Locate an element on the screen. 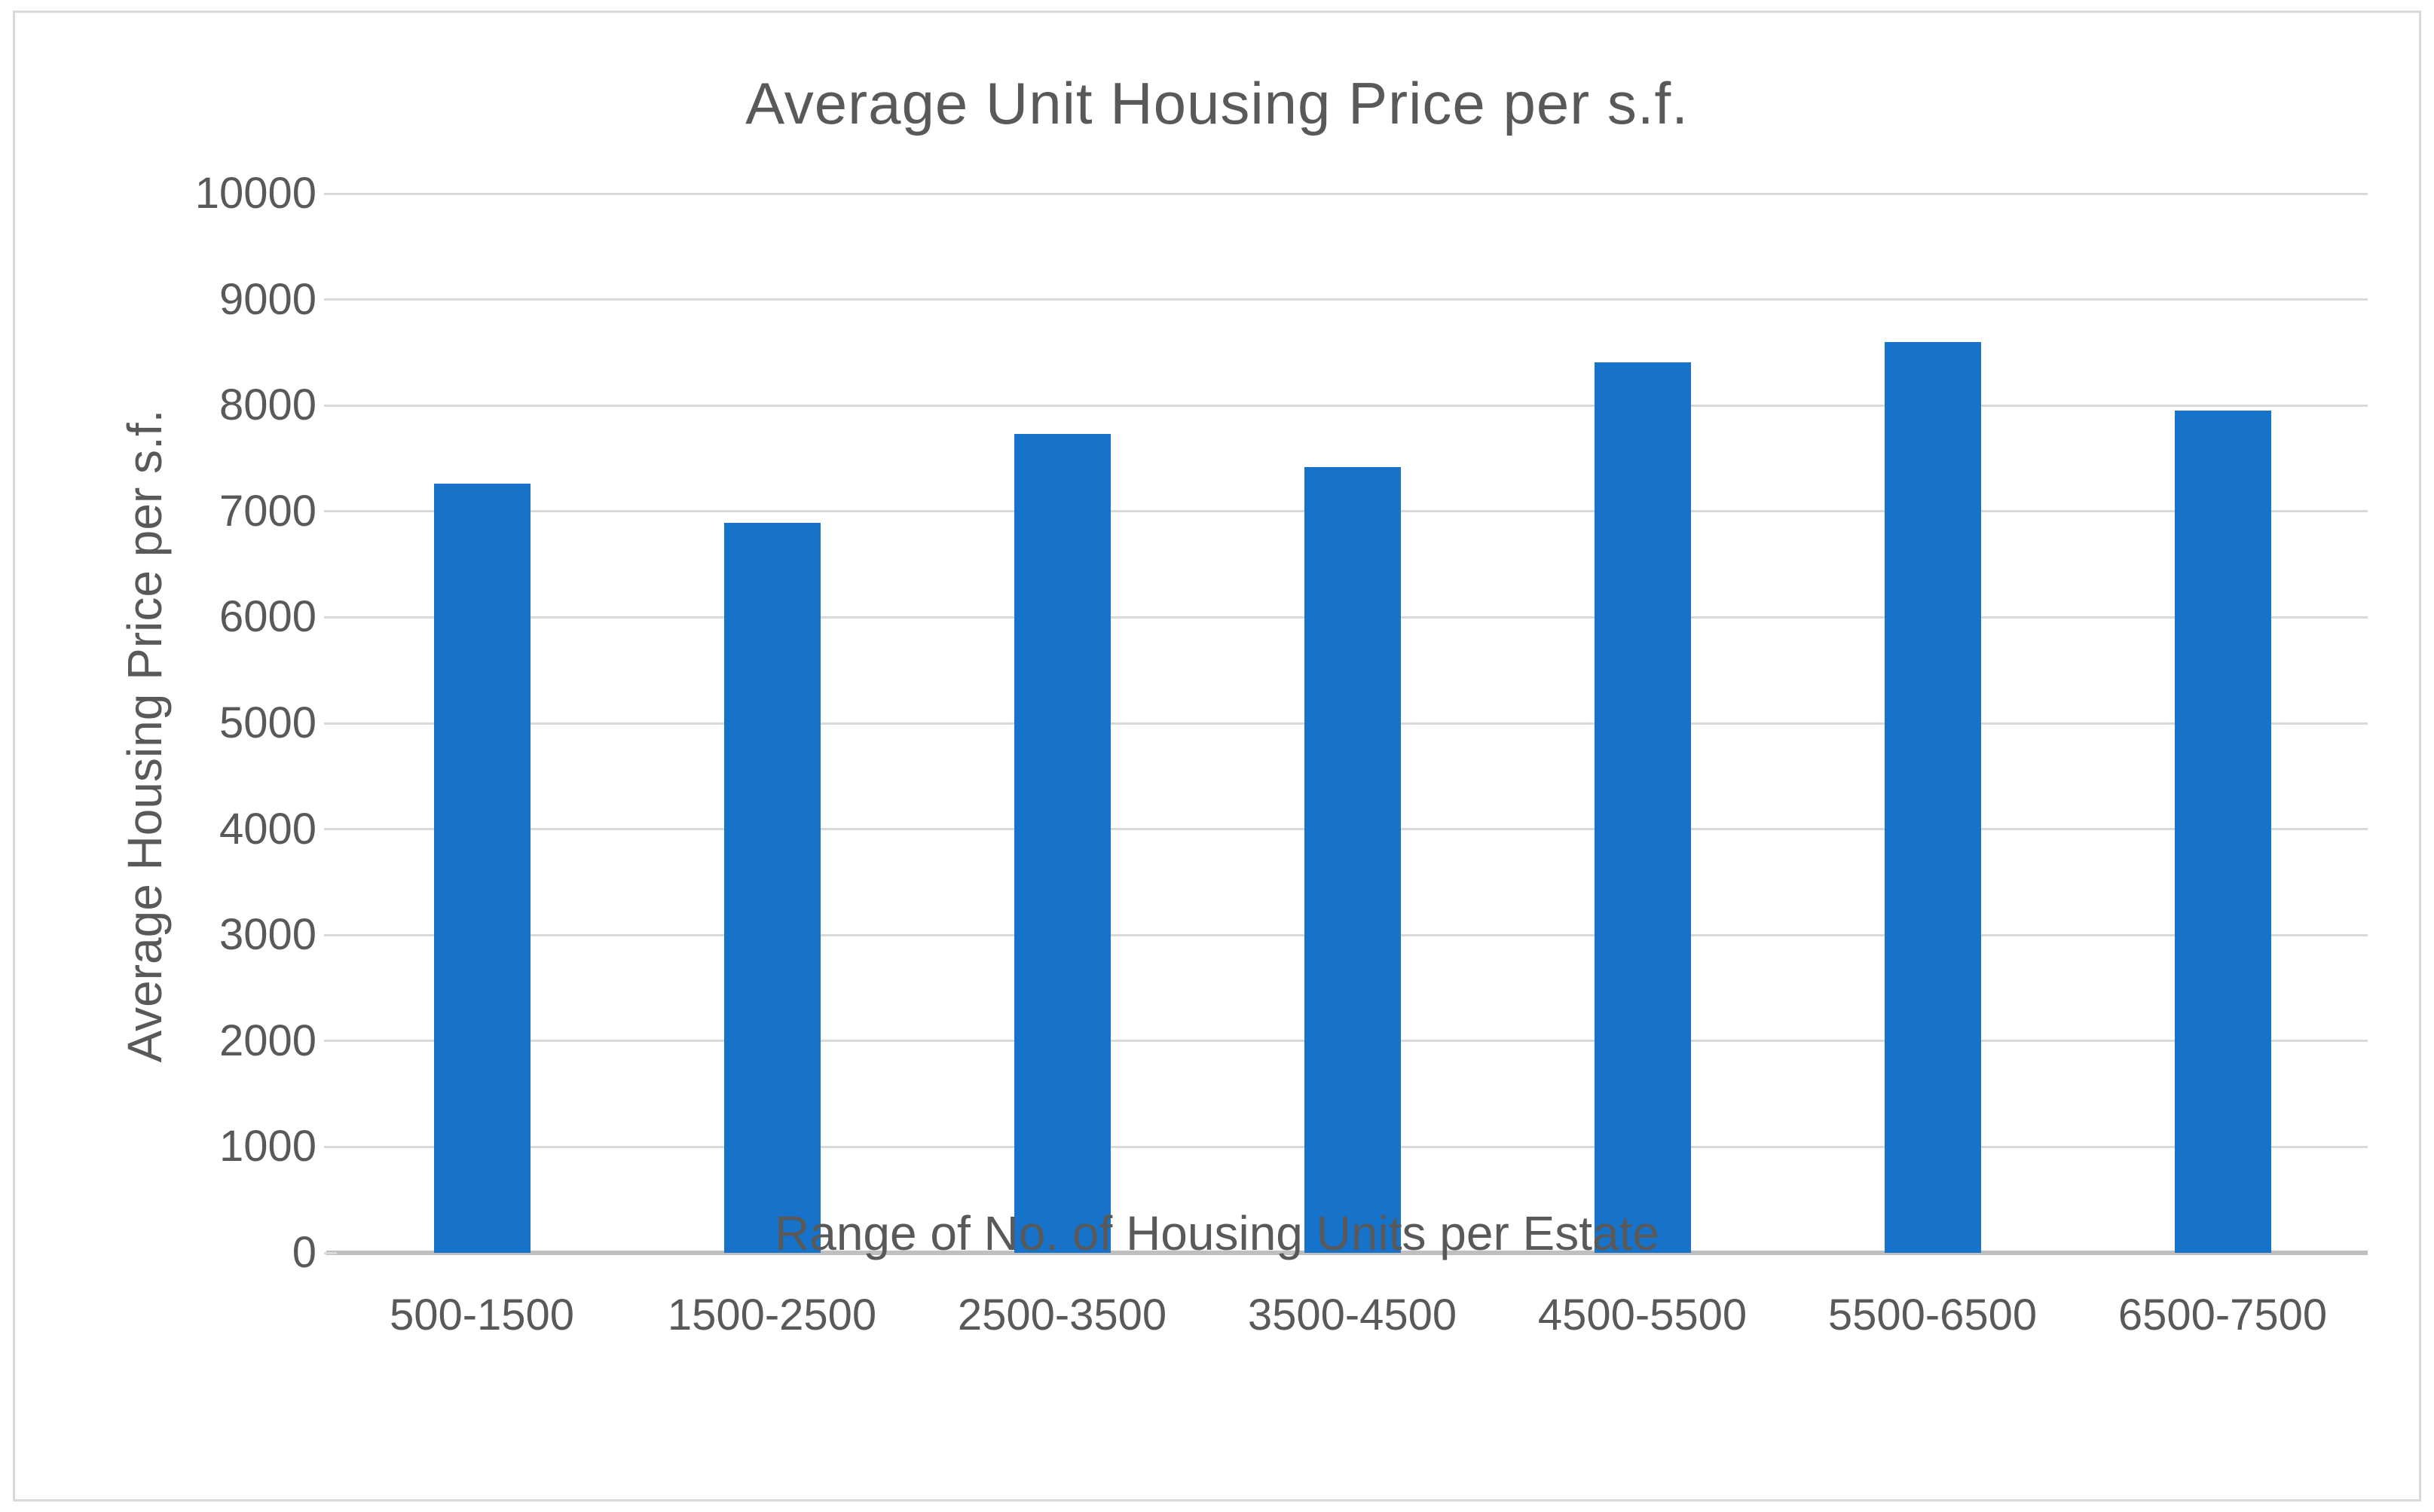 The width and height of the screenshot is (2434, 1512). x-tick-label: 4500-5500 is located at coordinates (1642, 1315).